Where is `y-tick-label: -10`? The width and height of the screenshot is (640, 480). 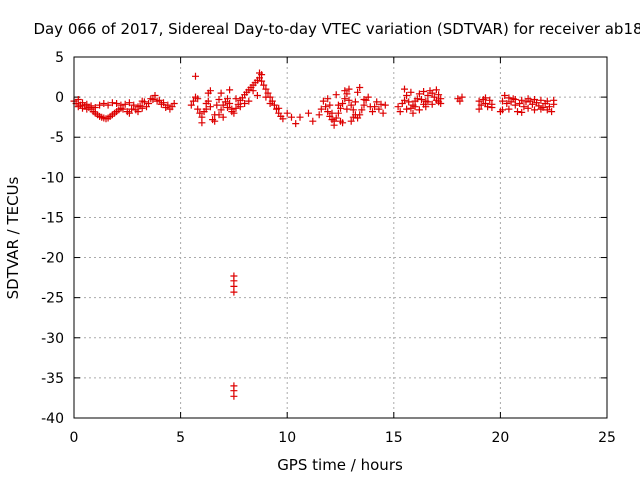 y-tick-label: -10 is located at coordinates (52, 178).